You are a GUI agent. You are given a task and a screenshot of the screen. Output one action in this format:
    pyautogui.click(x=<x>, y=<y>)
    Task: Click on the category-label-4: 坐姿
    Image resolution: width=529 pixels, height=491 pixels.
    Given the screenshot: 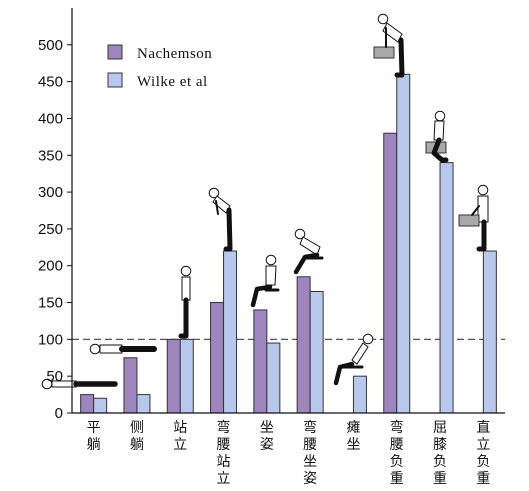 What is the action you would take?
    pyautogui.click(x=267, y=436)
    